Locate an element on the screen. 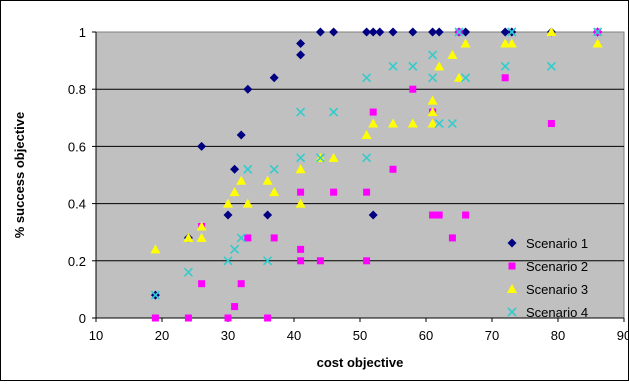 The width and height of the screenshot is (629, 386). legend-label: Scenario 3 is located at coordinates (557, 289).